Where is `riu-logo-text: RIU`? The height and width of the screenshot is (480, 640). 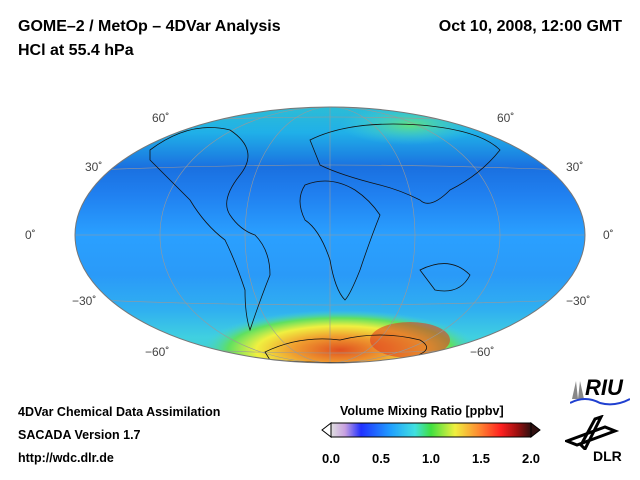
riu-logo-text: RIU is located at coordinates (604, 387).